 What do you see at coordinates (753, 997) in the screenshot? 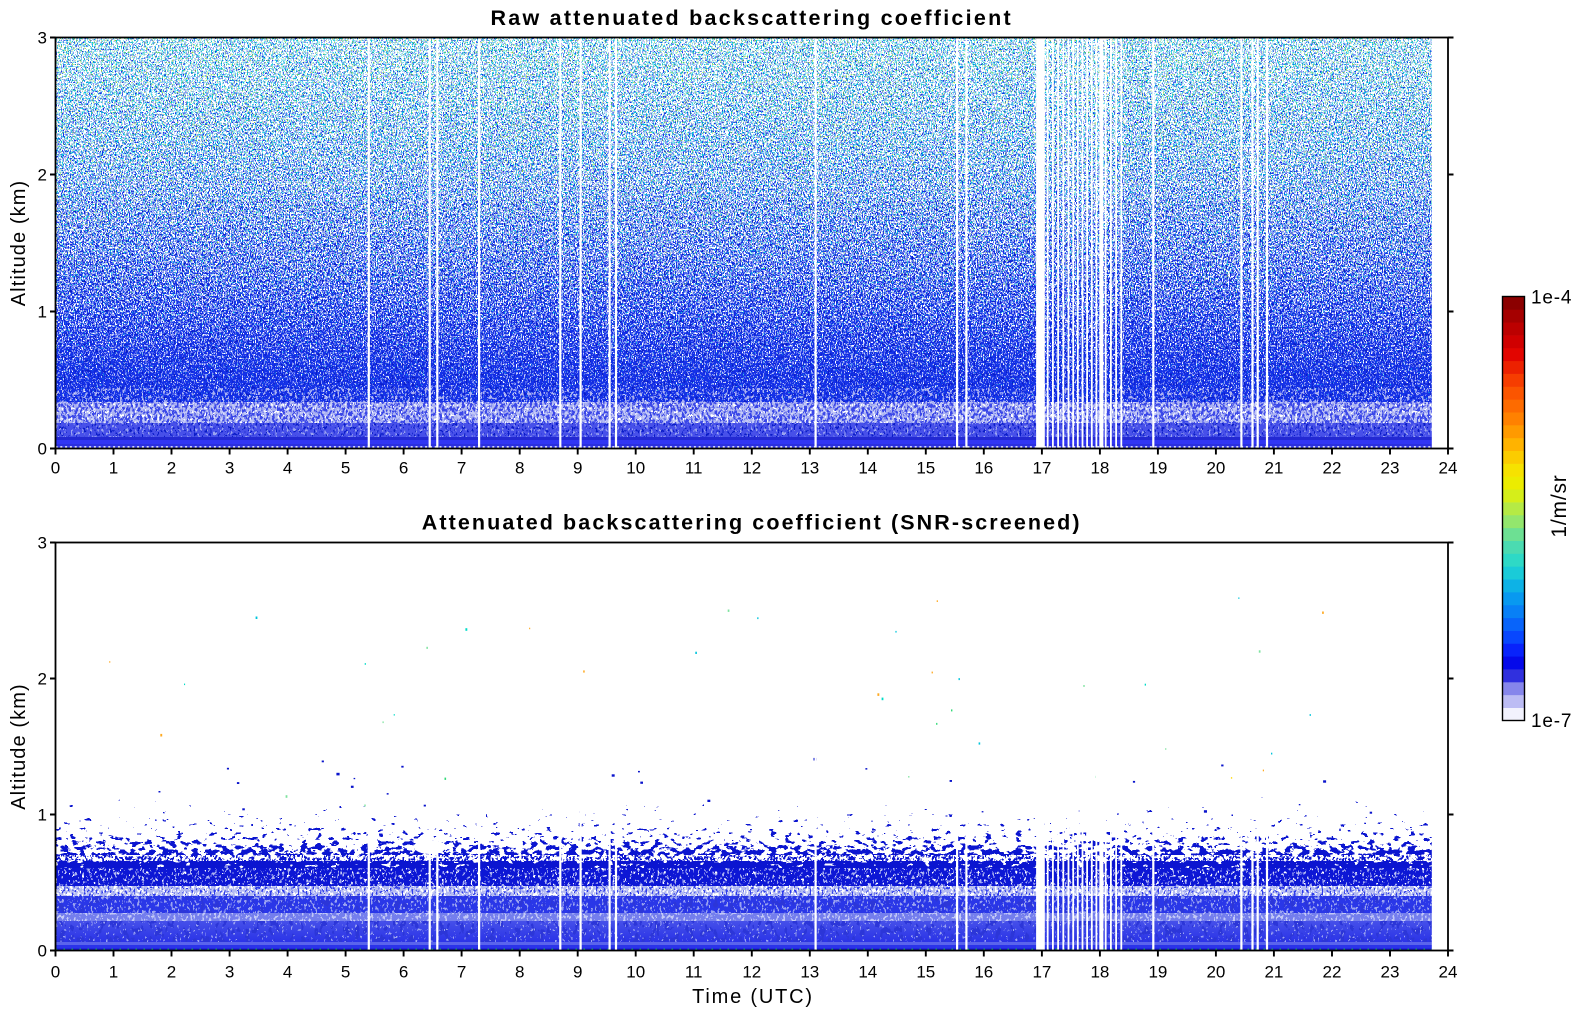
I see `svg-text: Time (UTC)` at bounding box center [753, 997].